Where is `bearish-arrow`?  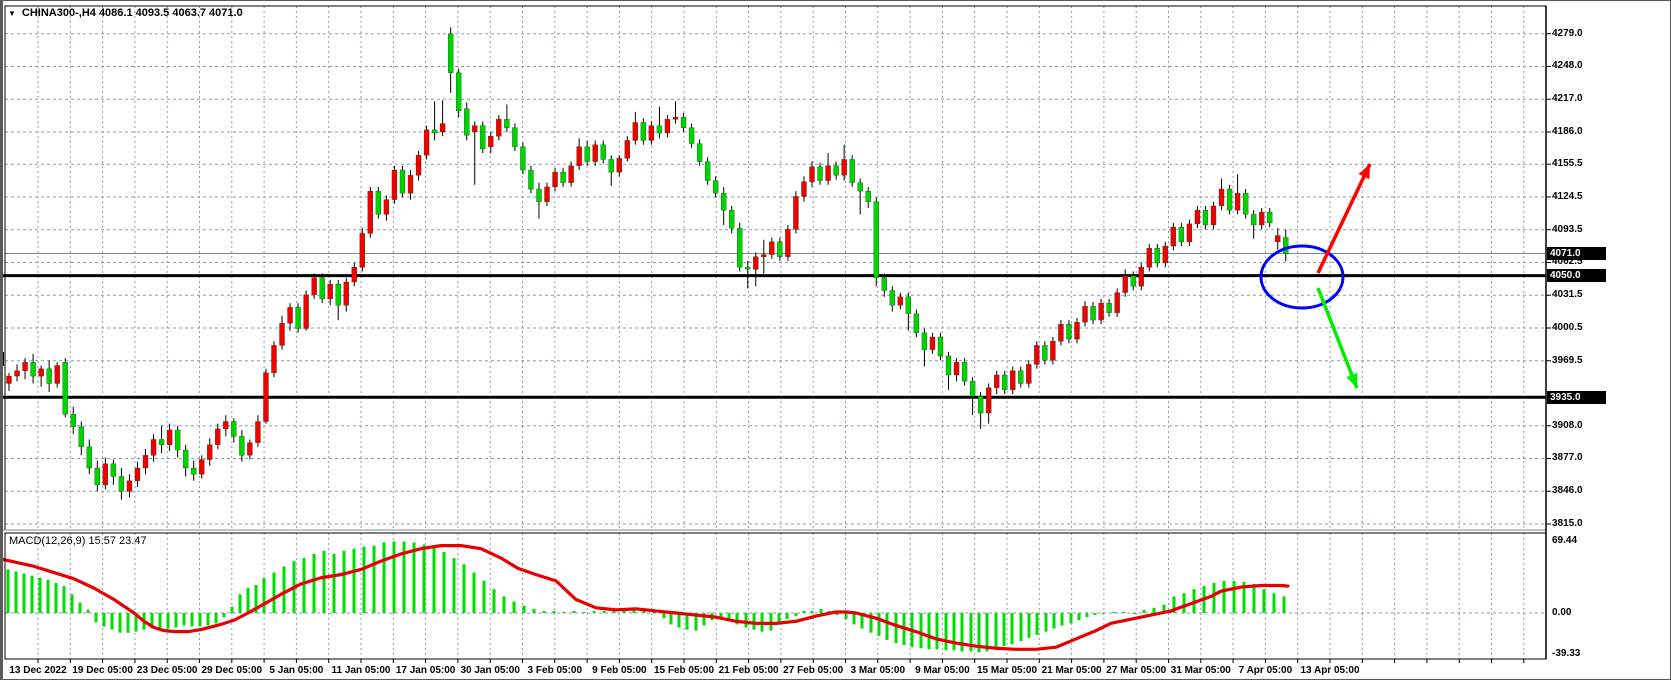 bearish-arrow is located at coordinates (1337, 338).